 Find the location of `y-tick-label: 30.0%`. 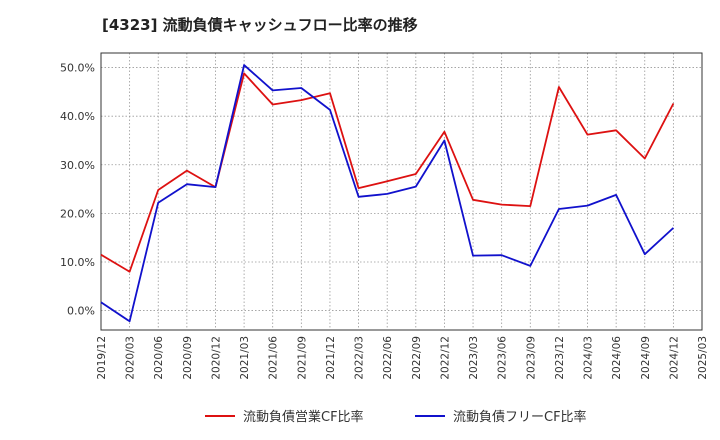

y-tick-label: 30.0% is located at coordinates (77, 165).